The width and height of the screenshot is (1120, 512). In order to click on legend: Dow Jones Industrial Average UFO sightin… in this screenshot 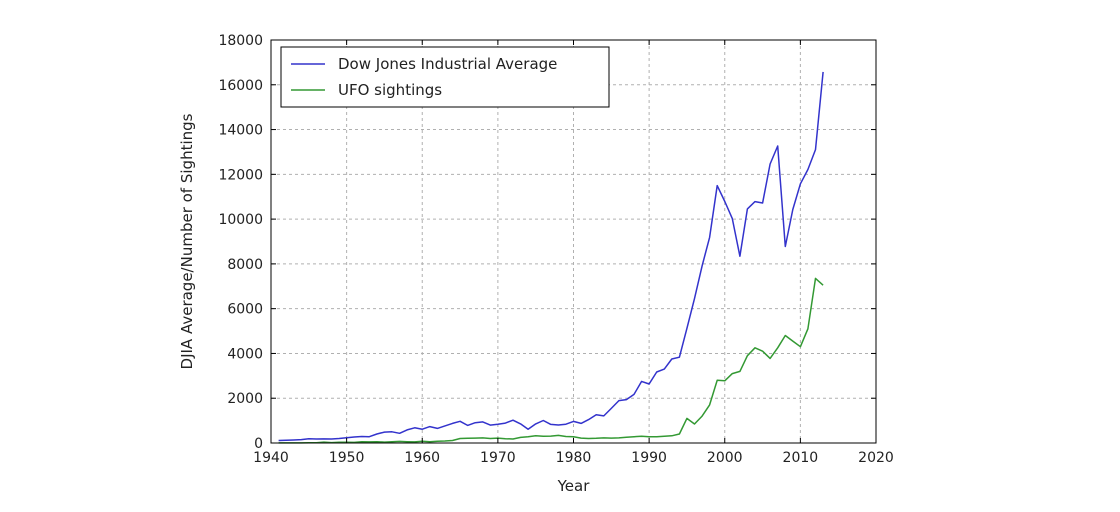, I will do `click(445, 77)`.